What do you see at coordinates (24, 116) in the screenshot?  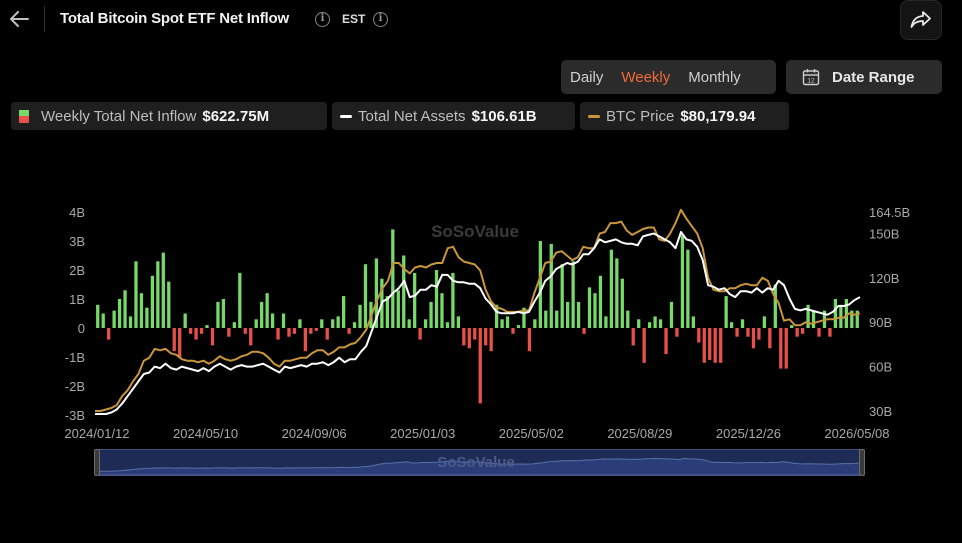 I see `legend-inflow-swatch` at bounding box center [24, 116].